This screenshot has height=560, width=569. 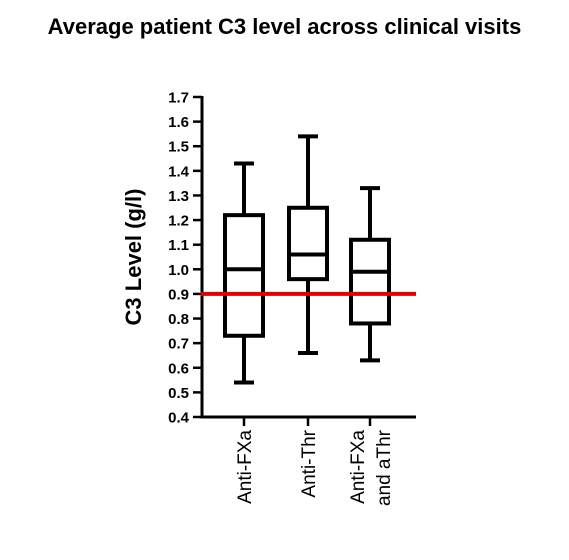 I want to click on y-tick-label: 0.5, so click(x=178, y=393).